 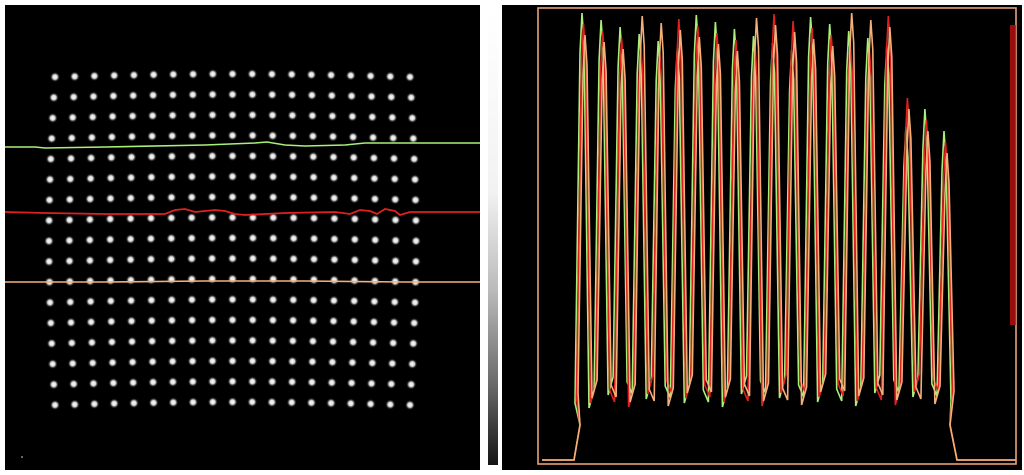 I want to click on green-profile-line, so click(x=242, y=145).